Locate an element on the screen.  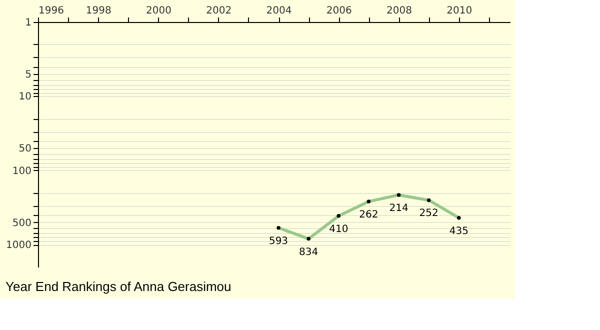
y-tick-label: 100 is located at coordinates (22, 171).